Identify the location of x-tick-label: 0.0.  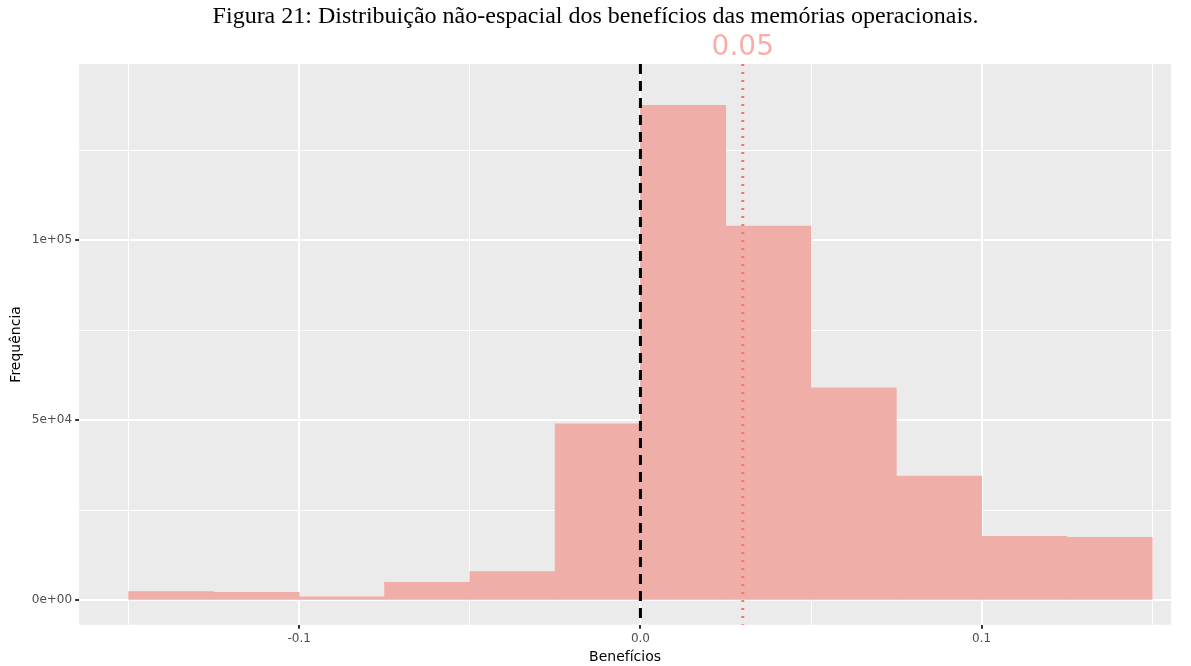
(640, 638).